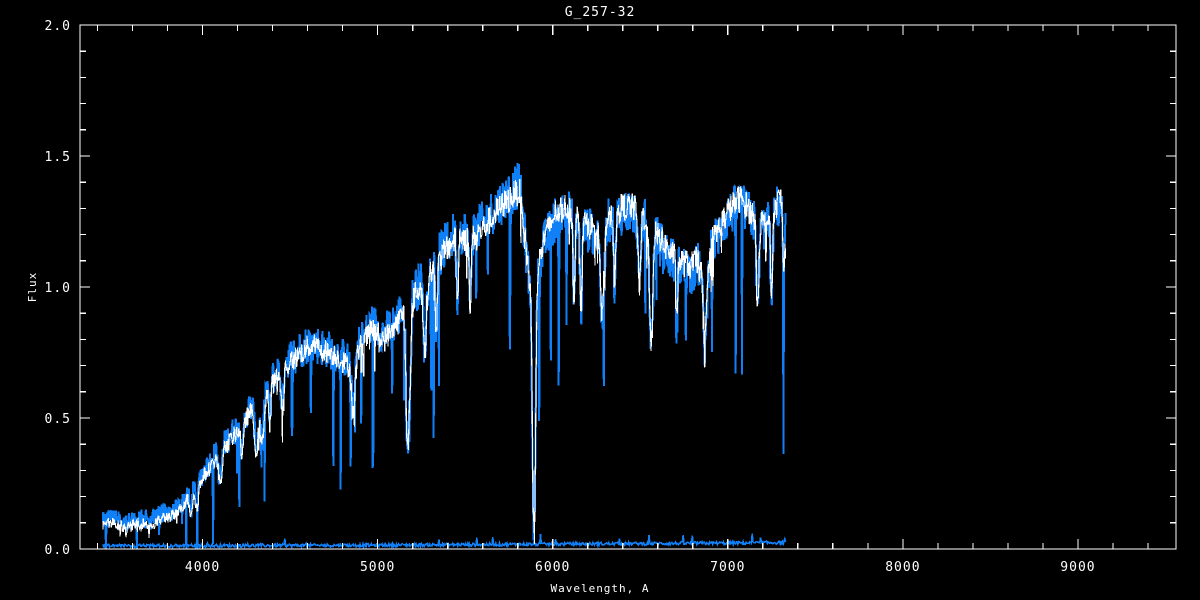 The height and width of the screenshot is (600, 1200). I want to click on chart-title: G_257-32, so click(600, 12).